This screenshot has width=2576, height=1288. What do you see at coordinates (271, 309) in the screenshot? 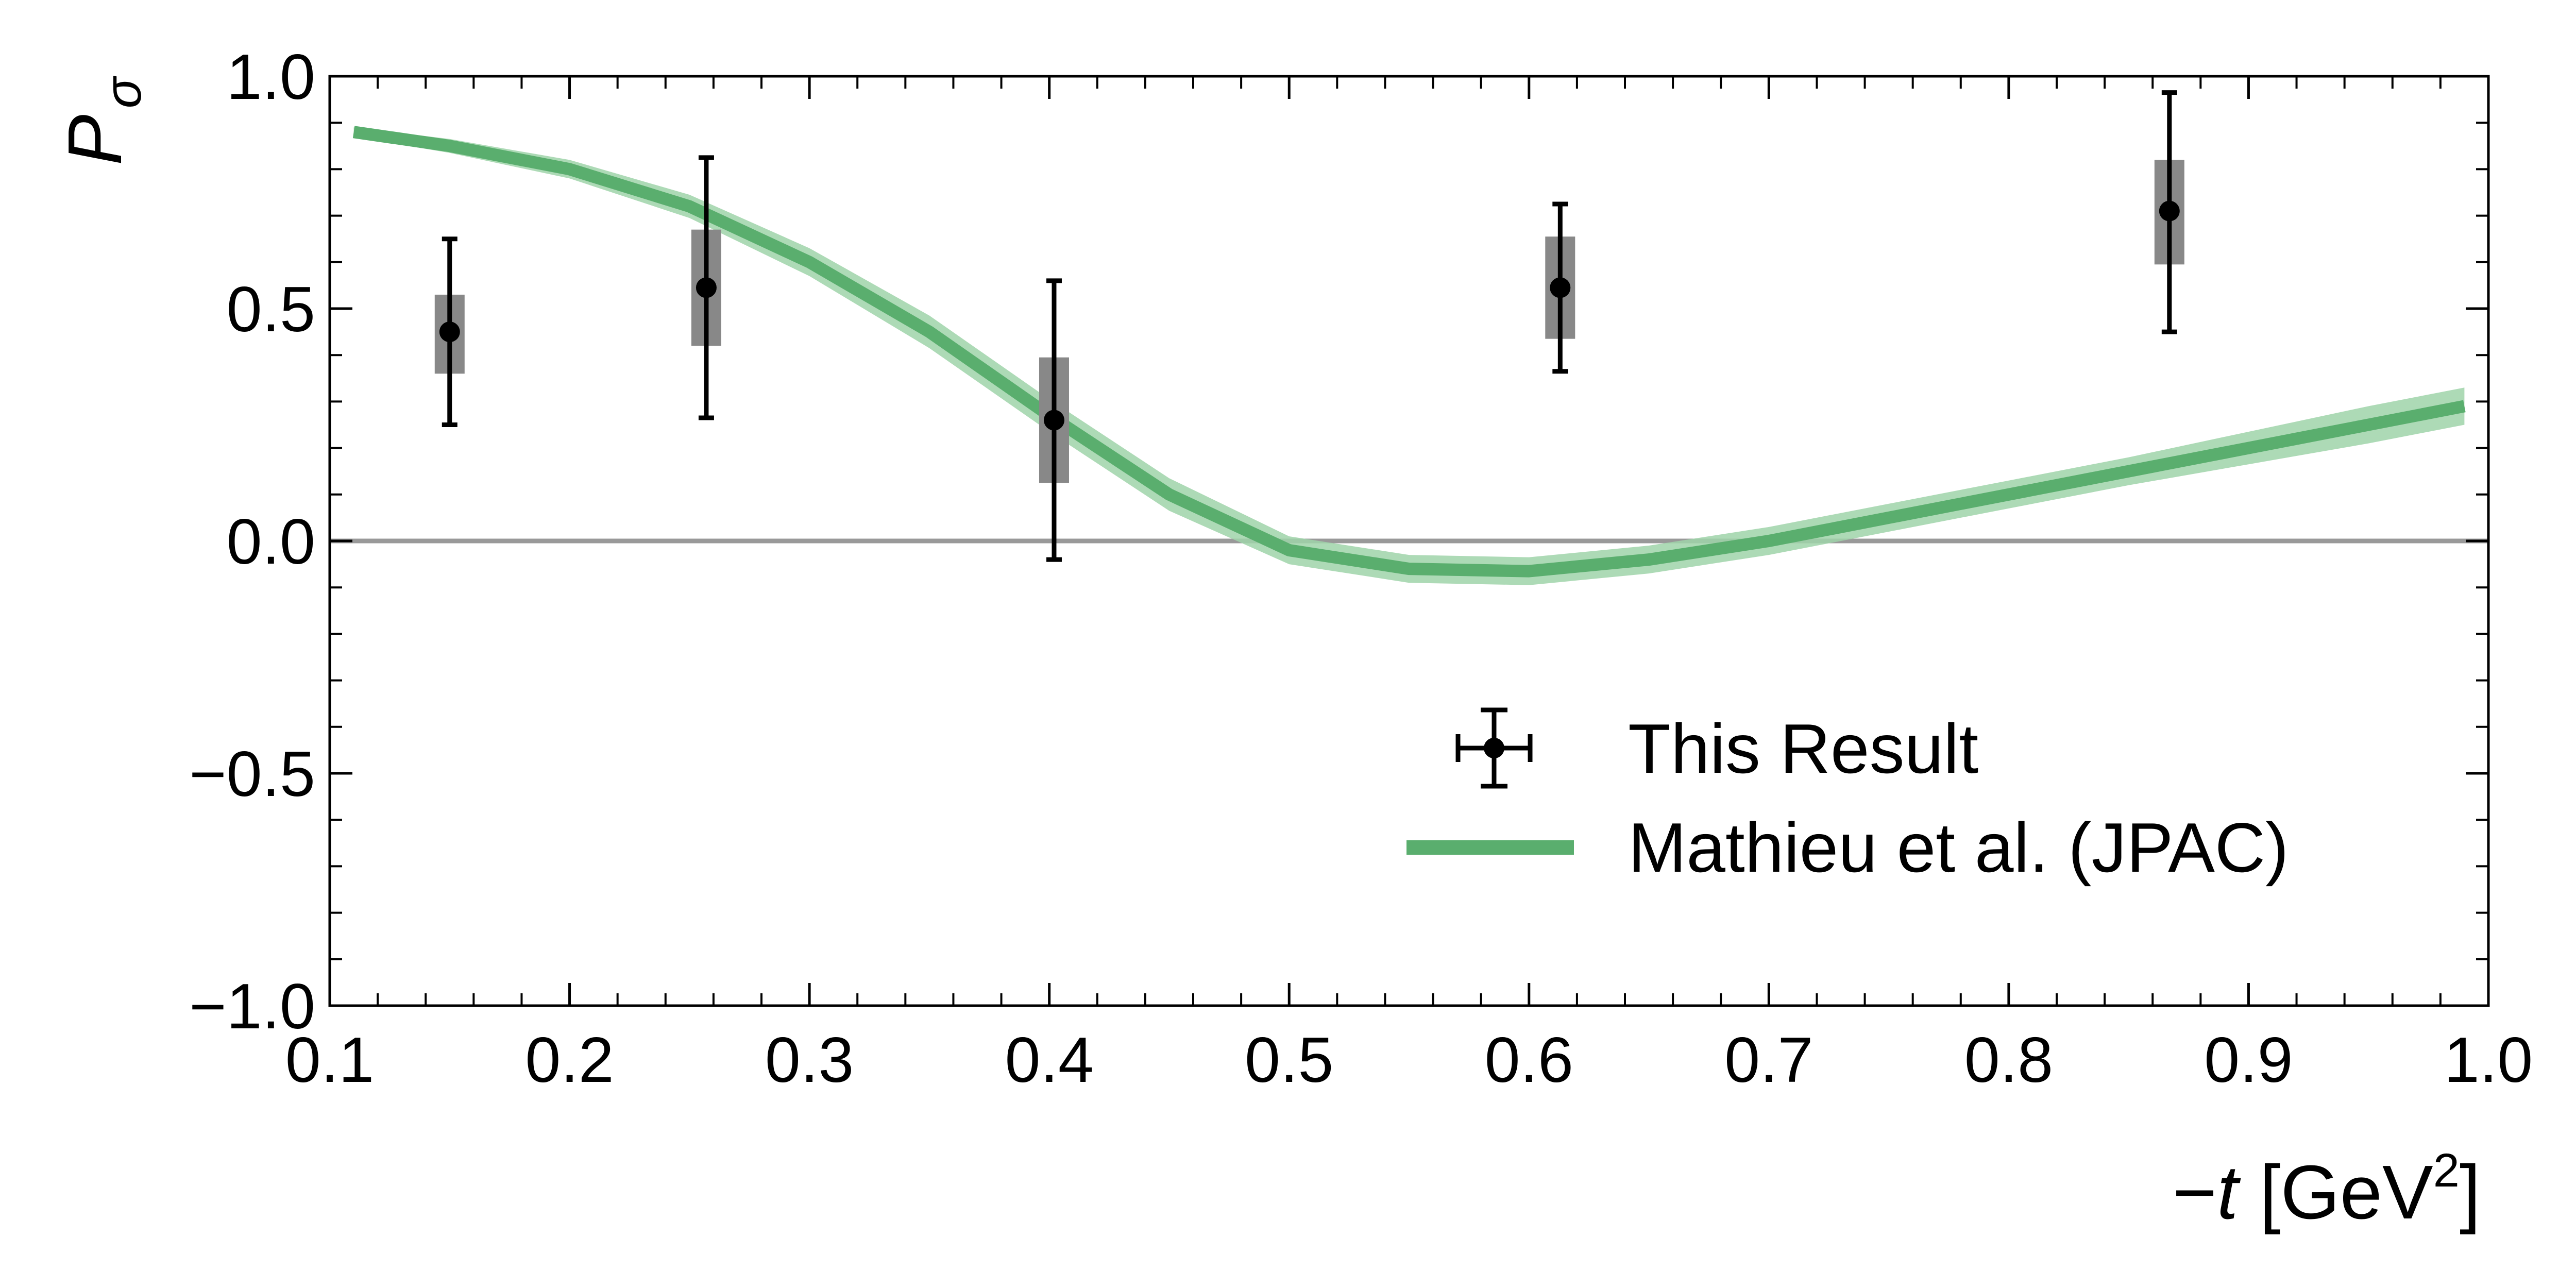
I see `y-tick-label: 0.5` at bounding box center [271, 309].